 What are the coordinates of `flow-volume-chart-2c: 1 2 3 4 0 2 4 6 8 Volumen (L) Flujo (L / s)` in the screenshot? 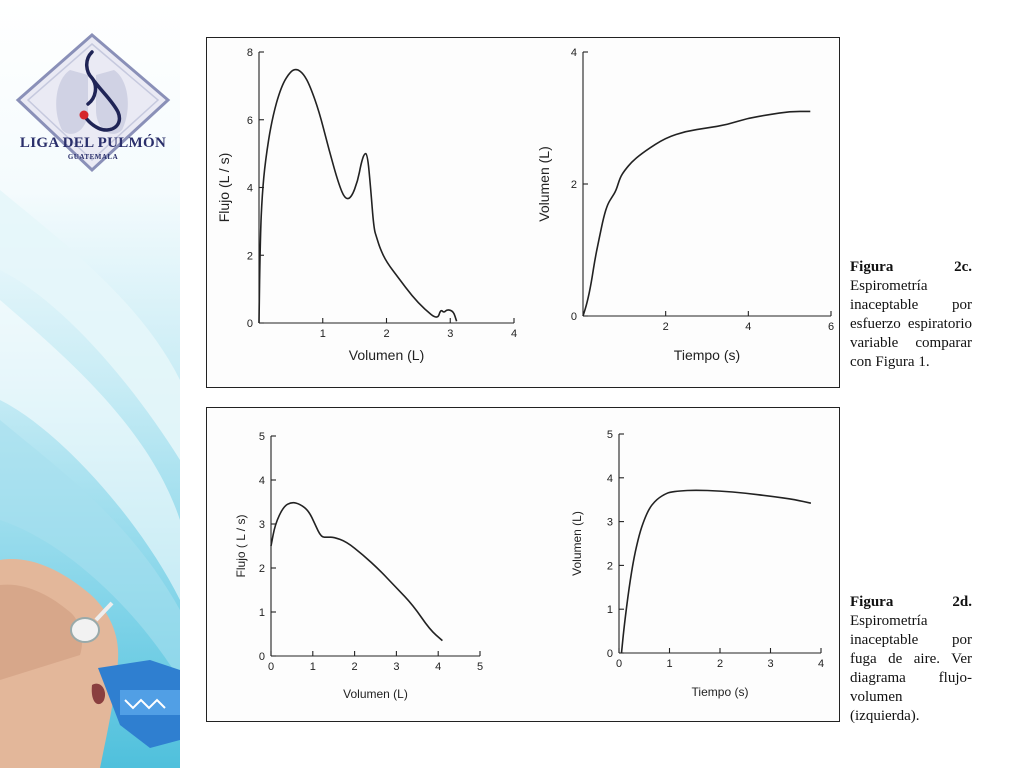 It's located at (366, 205).